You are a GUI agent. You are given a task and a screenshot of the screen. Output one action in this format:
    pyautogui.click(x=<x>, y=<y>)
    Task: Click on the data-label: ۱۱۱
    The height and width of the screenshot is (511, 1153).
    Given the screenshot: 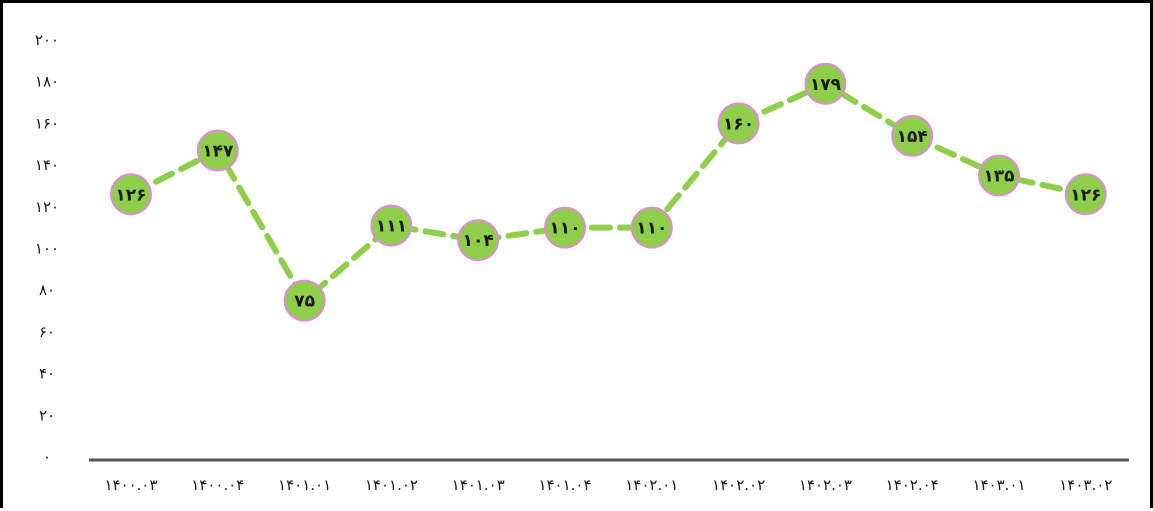 What is the action you would take?
    pyautogui.click(x=391, y=227)
    